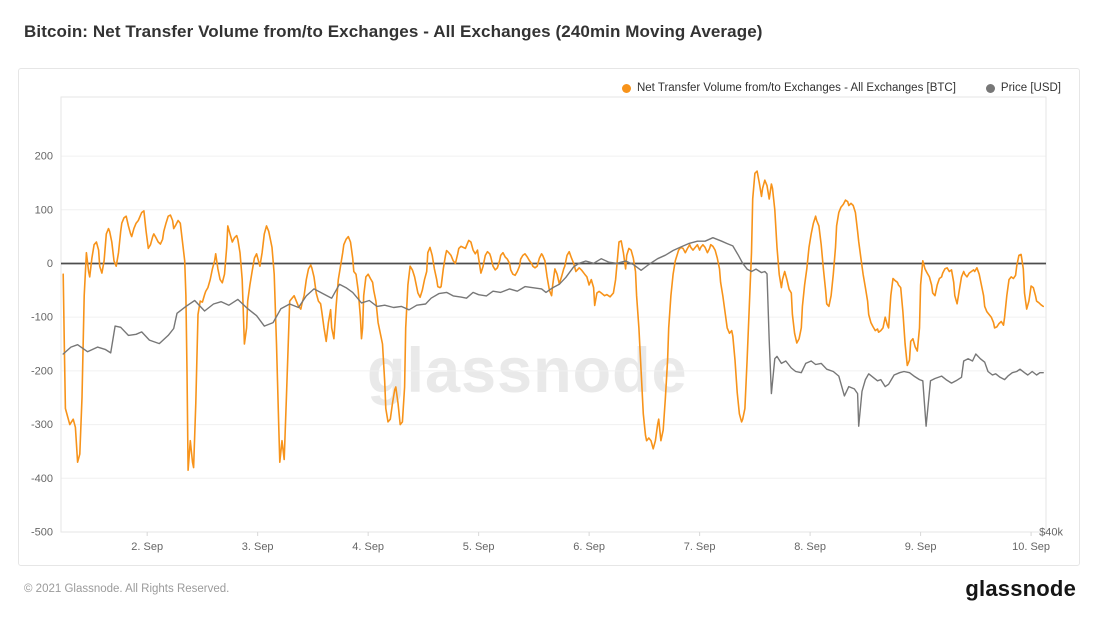 The width and height of the screenshot is (1100, 619). What do you see at coordinates (42, 425) in the screenshot?
I see `y-axis-tick-label: -300` at bounding box center [42, 425].